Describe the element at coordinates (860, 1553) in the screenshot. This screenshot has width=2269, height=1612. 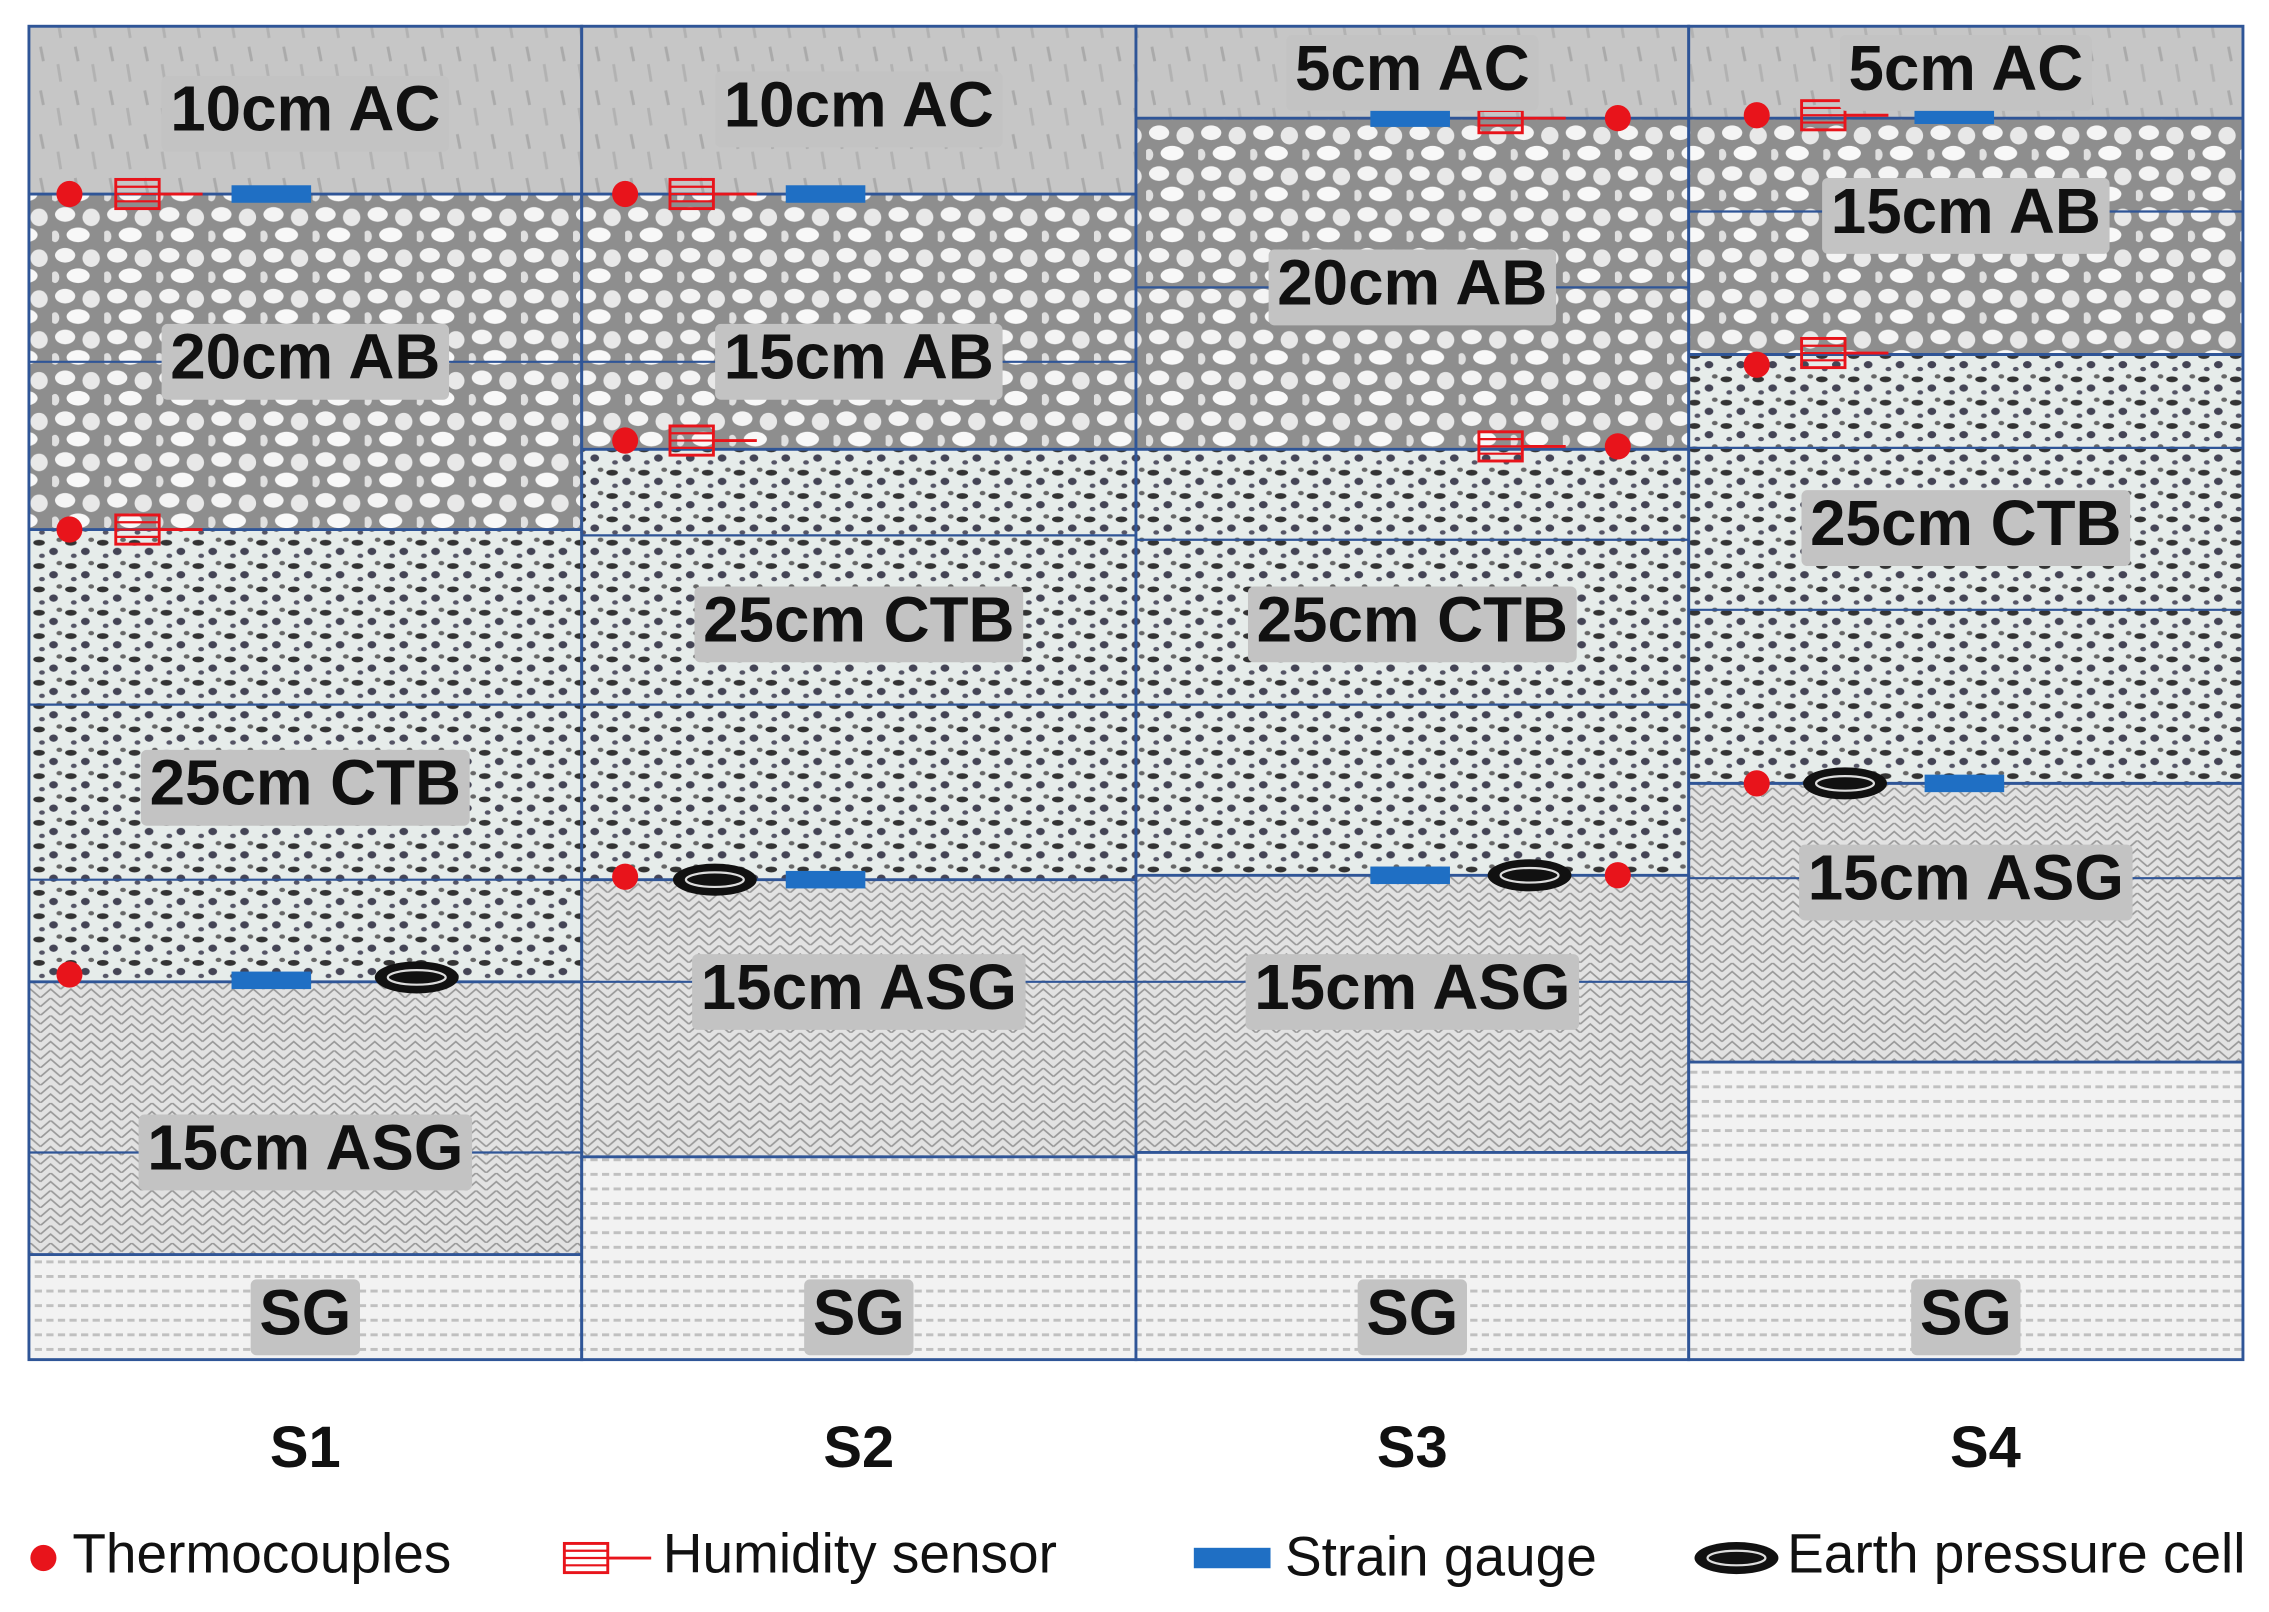
I see `legend-label: Humidity sensor` at that location.